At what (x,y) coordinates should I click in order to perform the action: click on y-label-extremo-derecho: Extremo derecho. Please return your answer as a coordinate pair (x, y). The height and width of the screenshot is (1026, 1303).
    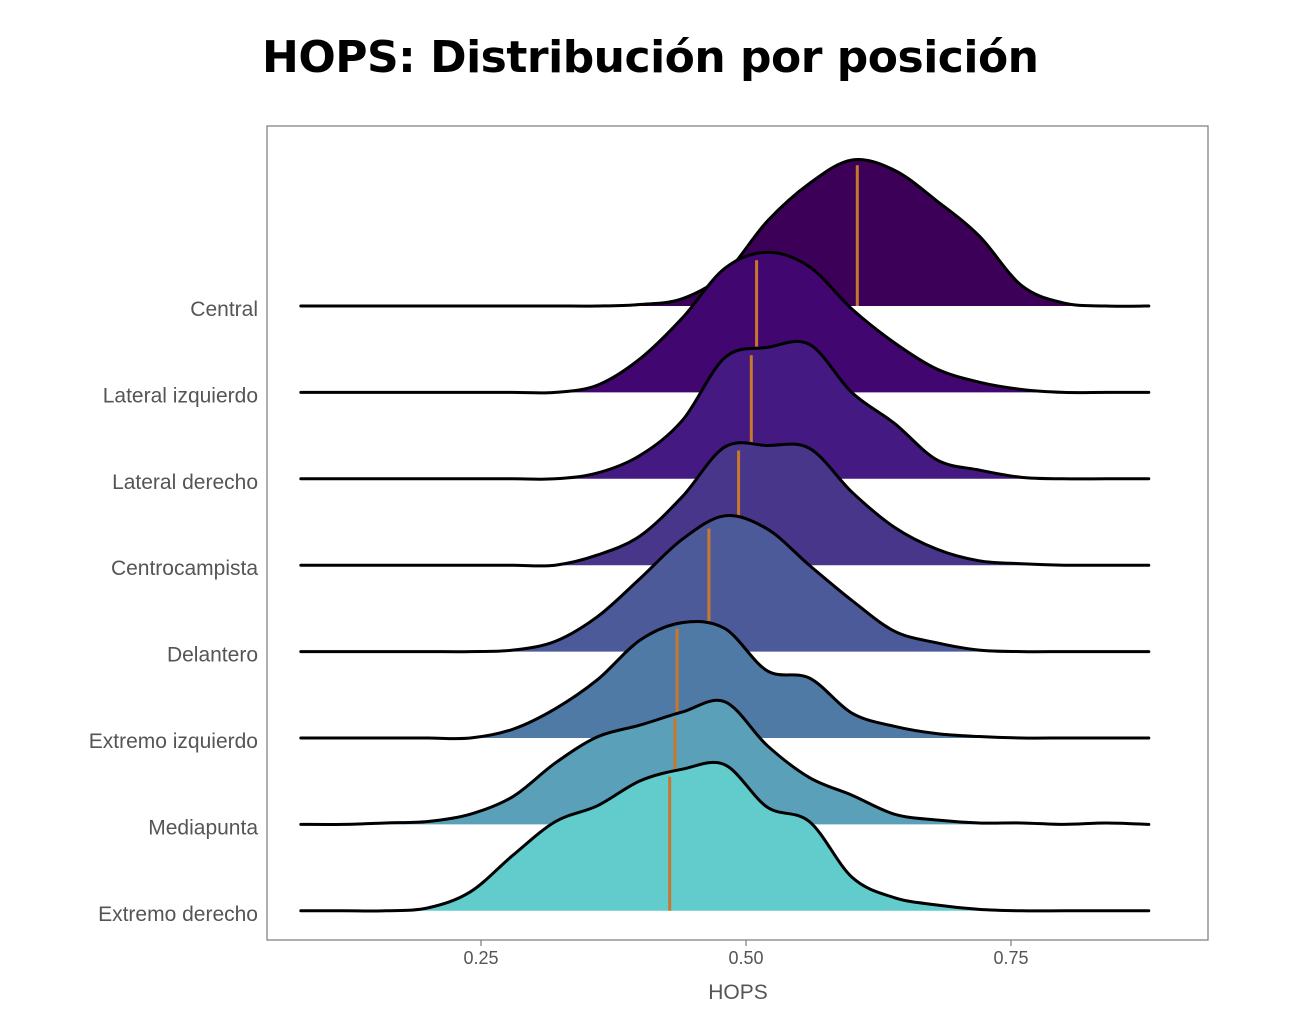
    Looking at the image, I should click on (178, 914).